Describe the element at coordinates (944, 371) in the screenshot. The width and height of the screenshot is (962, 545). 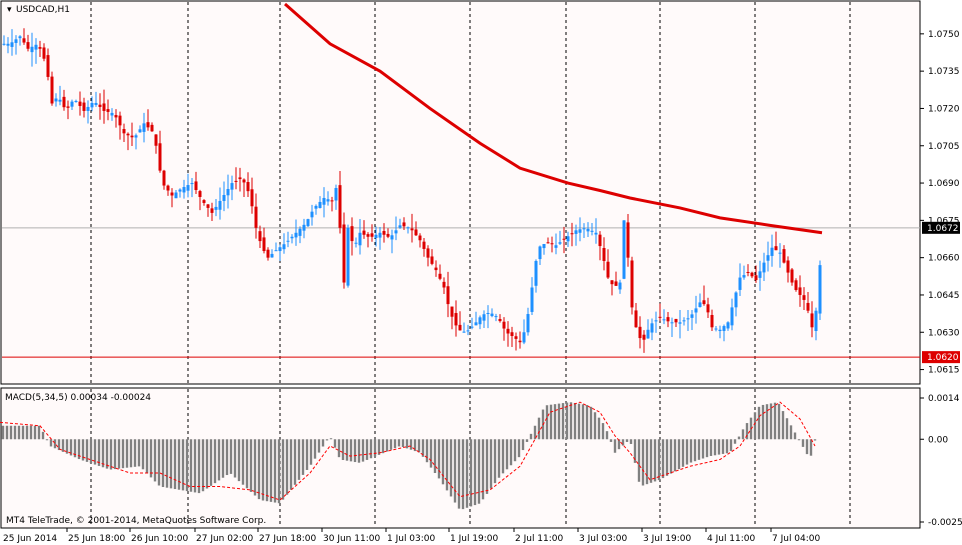
I see `price-tick-label: 1.0615` at that location.